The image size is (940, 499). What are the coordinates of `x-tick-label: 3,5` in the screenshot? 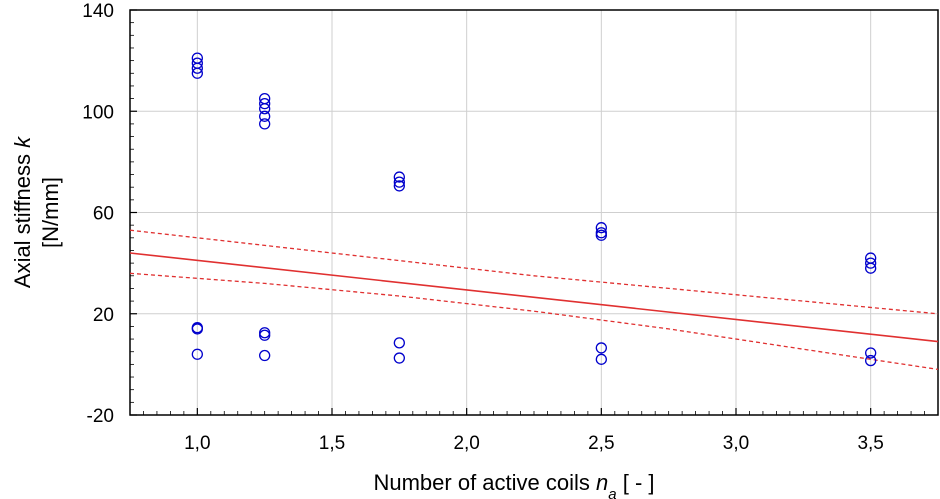 It's located at (870, 443).